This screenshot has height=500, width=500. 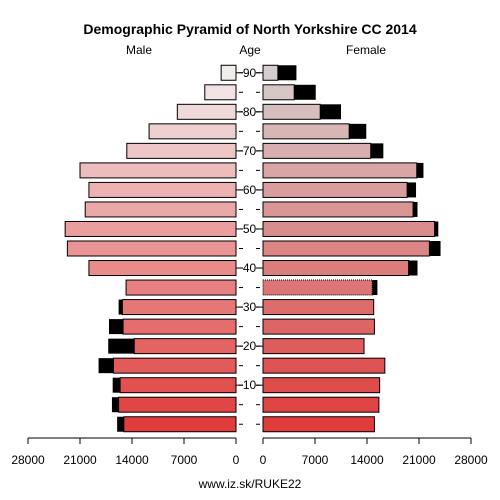 What do you see at coordinates (250, 484) in the screenshot?
I see `source-label: www.iz.sk/RUKE22` at bounding box center [250, 484].